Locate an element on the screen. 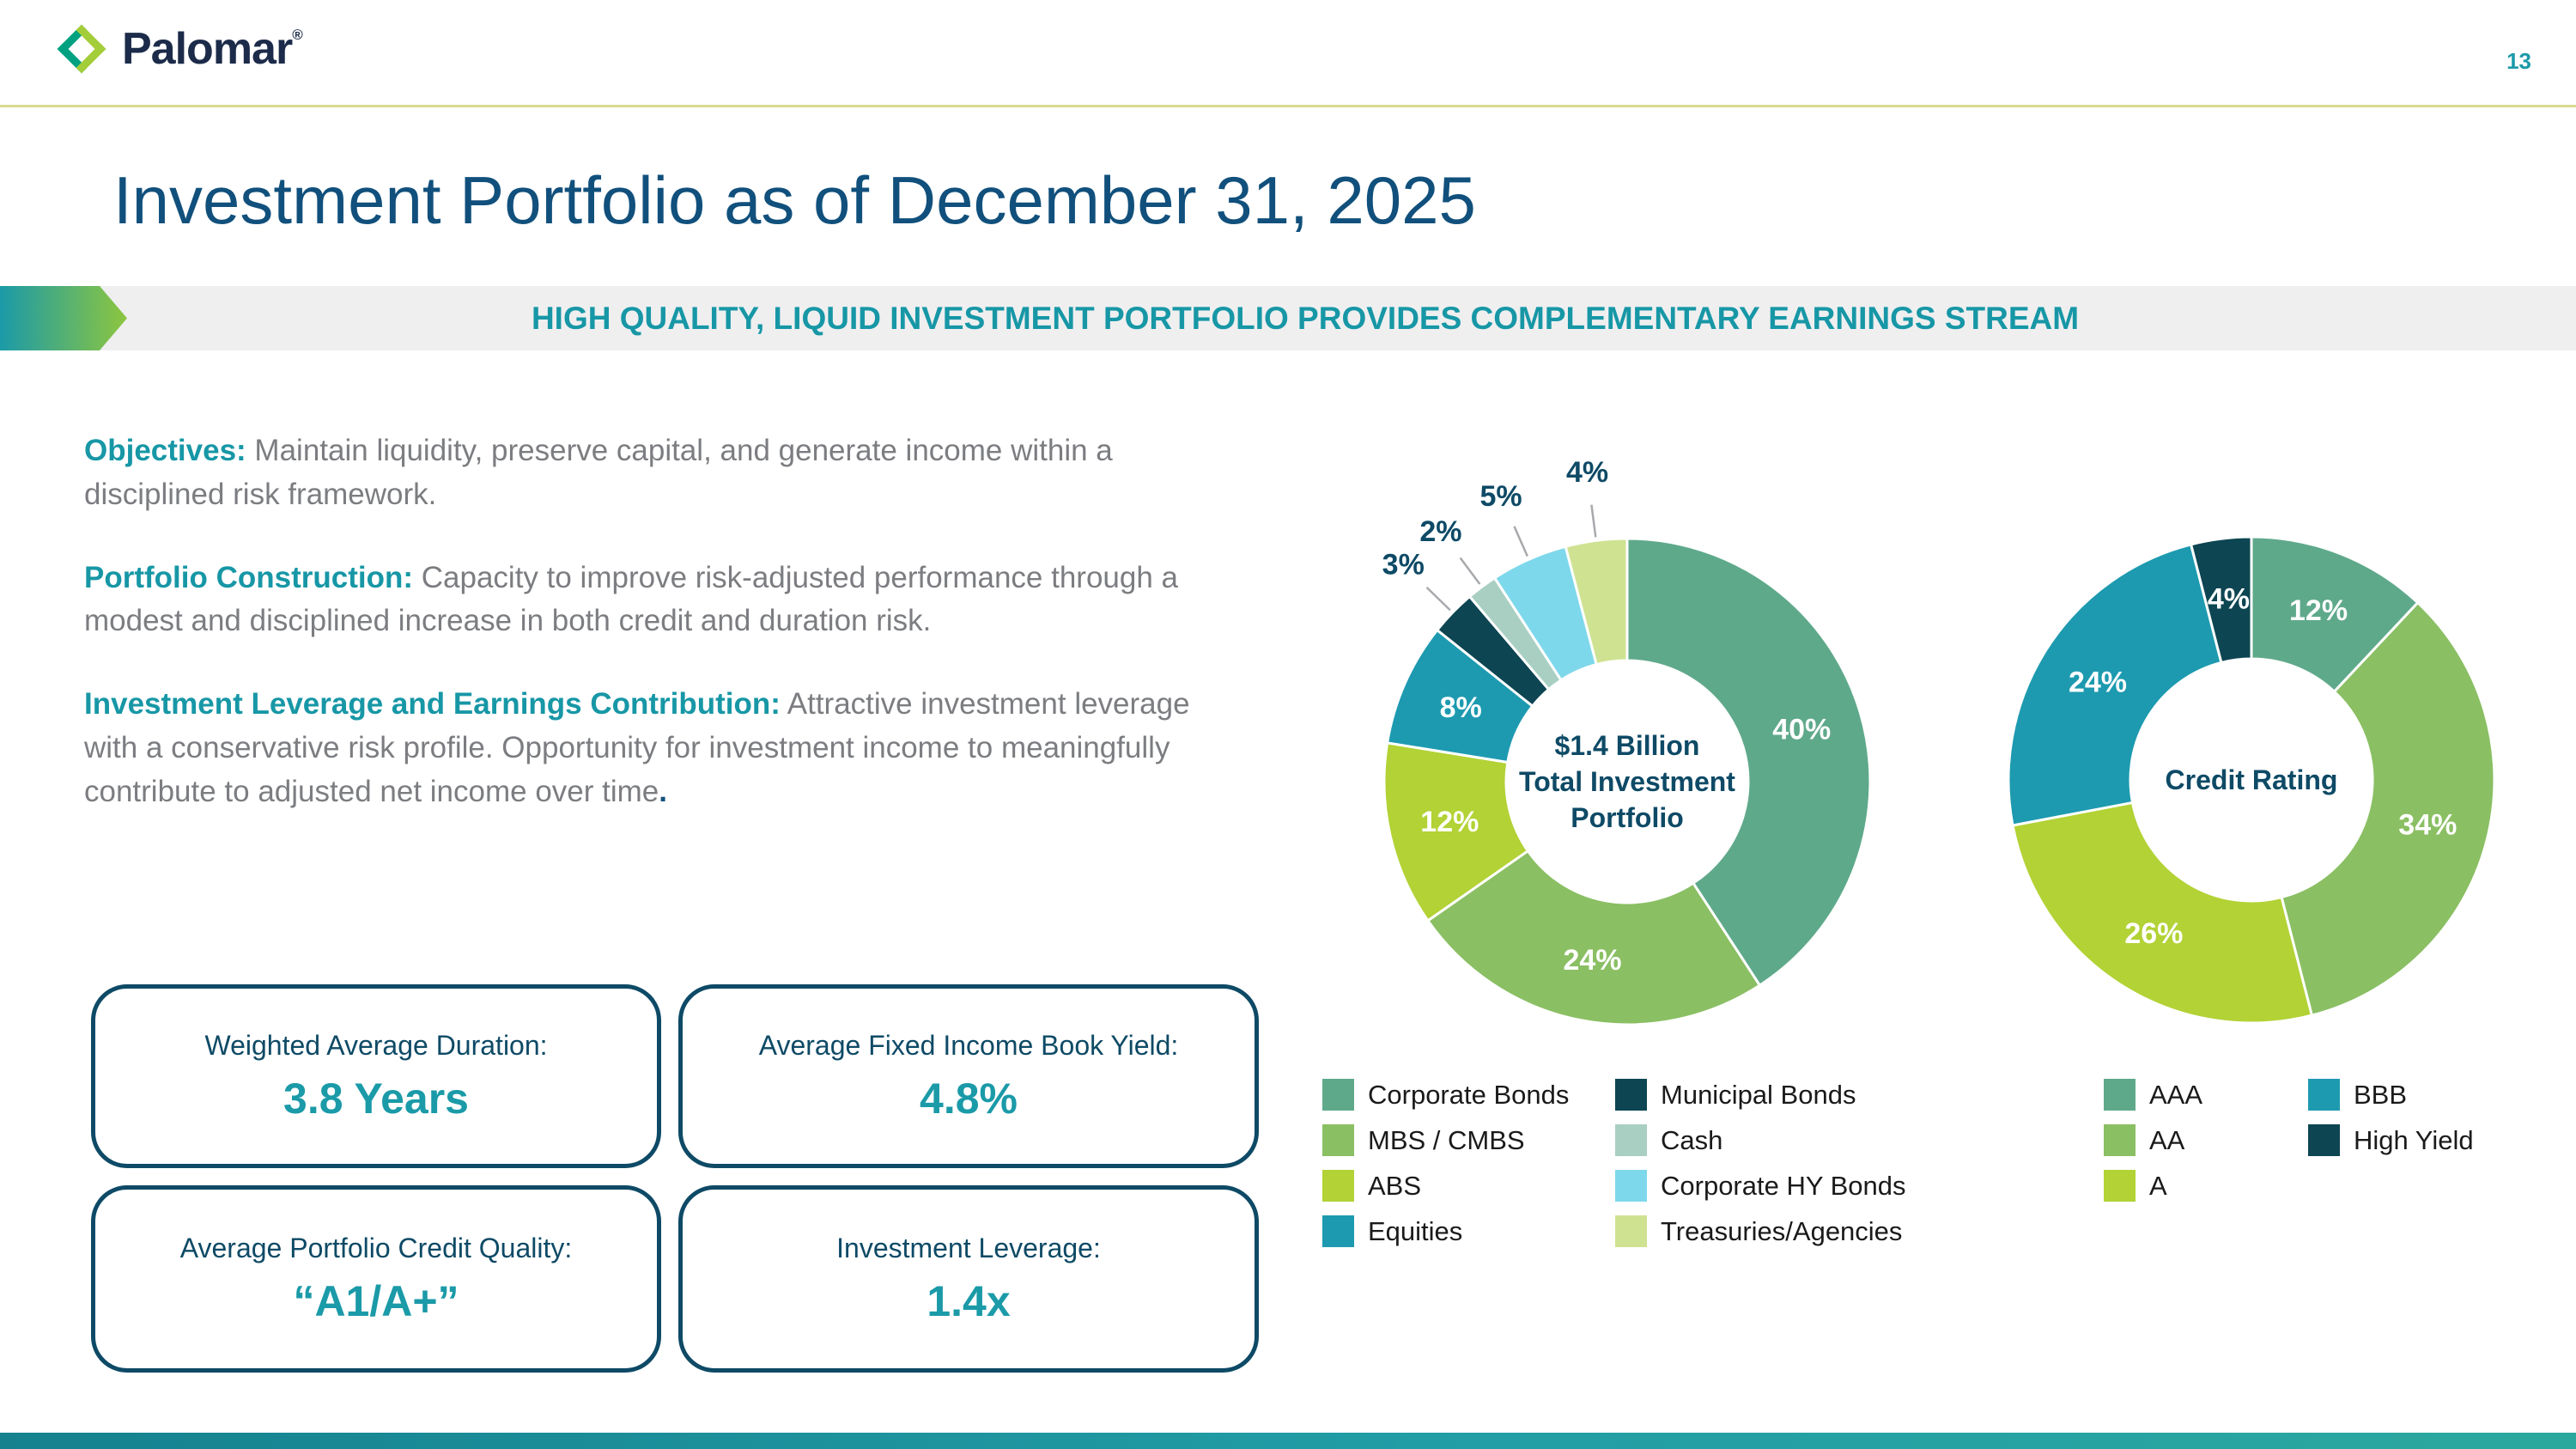 Image resolution: width=2576 pixels, height=1449 pixels. legend-item-mbs-cmbs: MBS / CMBS is located at coordinates (1469, 1140).